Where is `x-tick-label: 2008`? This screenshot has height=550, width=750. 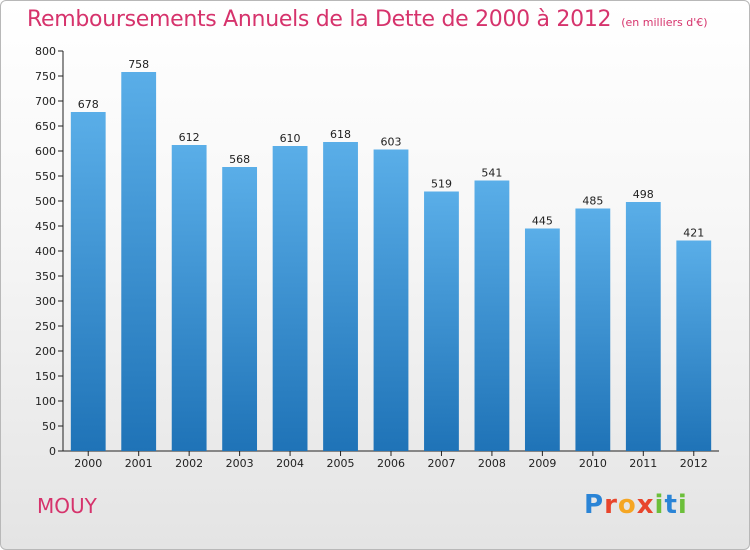 x-tick-label: 2008 is located at coordinates (492, 463).